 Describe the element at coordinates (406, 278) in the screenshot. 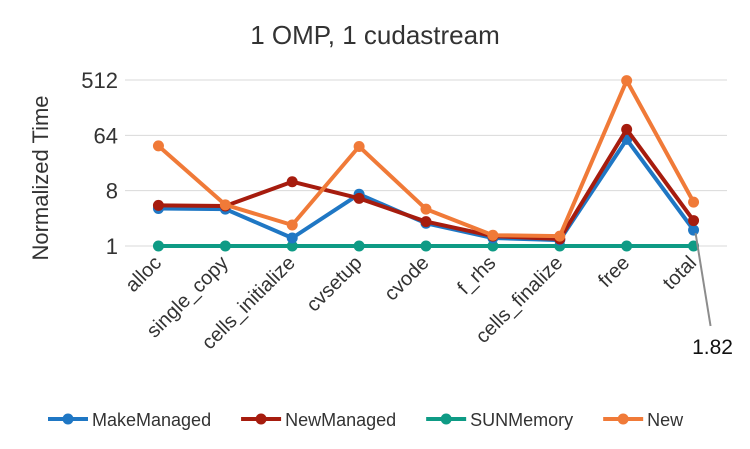

I see `x-tick-label: cvode` at that location.